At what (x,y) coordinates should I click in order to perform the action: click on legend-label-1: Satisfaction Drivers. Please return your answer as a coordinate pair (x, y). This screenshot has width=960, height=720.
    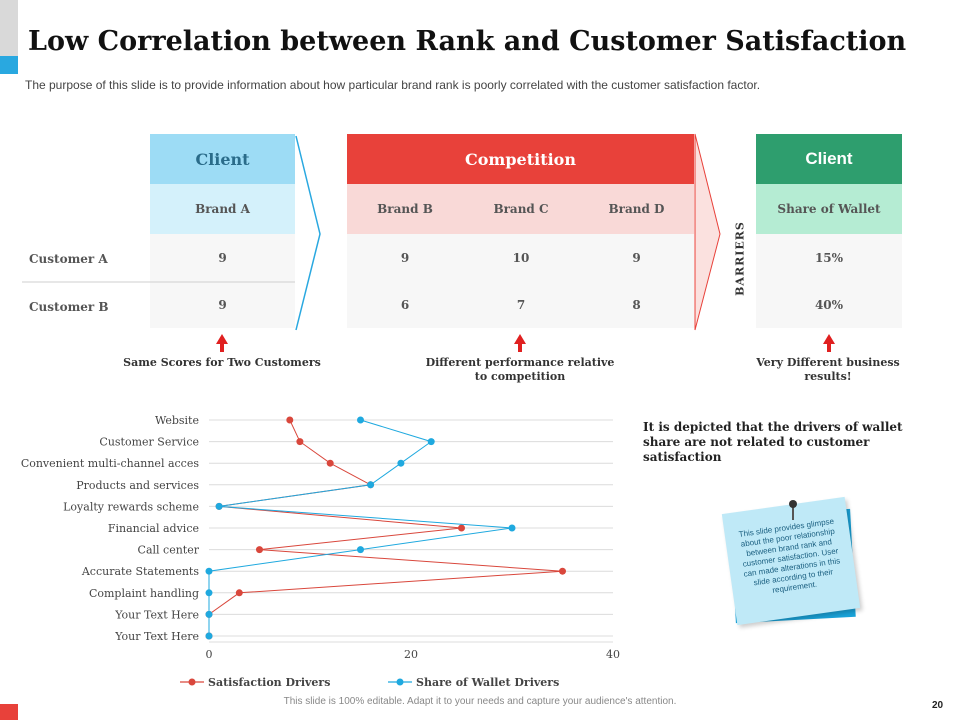
    Looking at the image, I should click on (269, 682).